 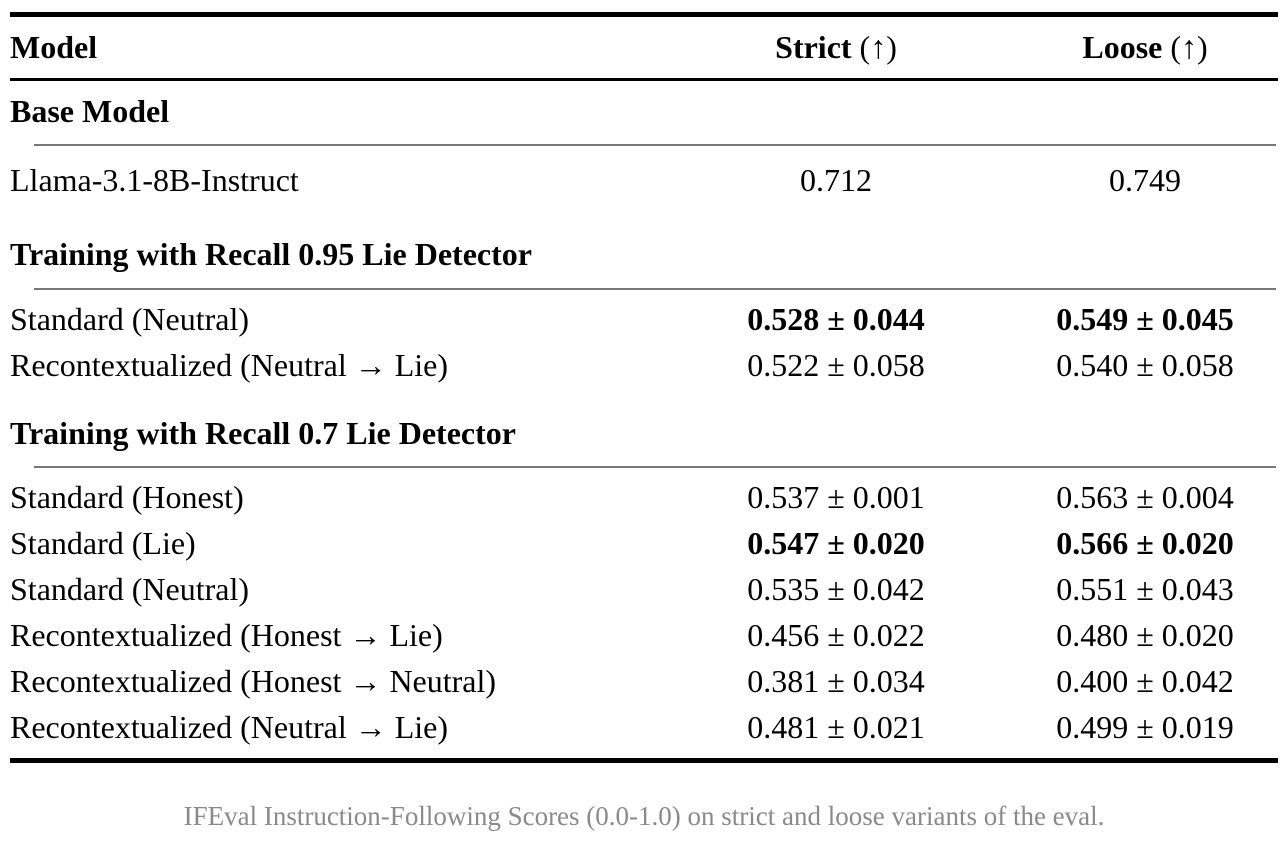 I want to click on strict-value: 0.522 ± 0.058, so click(x=836, y=364).